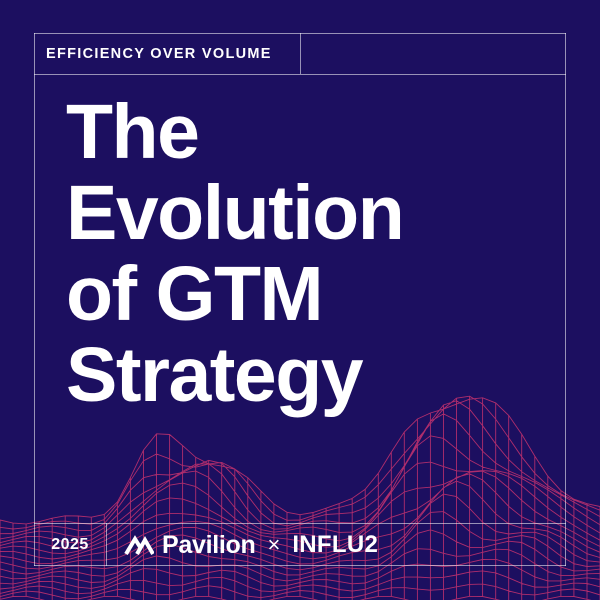 This screenshot has height=600, width=600. I want to click on eyebrow-label: EFFICIENCY OVER VOLUME, so click(159, 53).